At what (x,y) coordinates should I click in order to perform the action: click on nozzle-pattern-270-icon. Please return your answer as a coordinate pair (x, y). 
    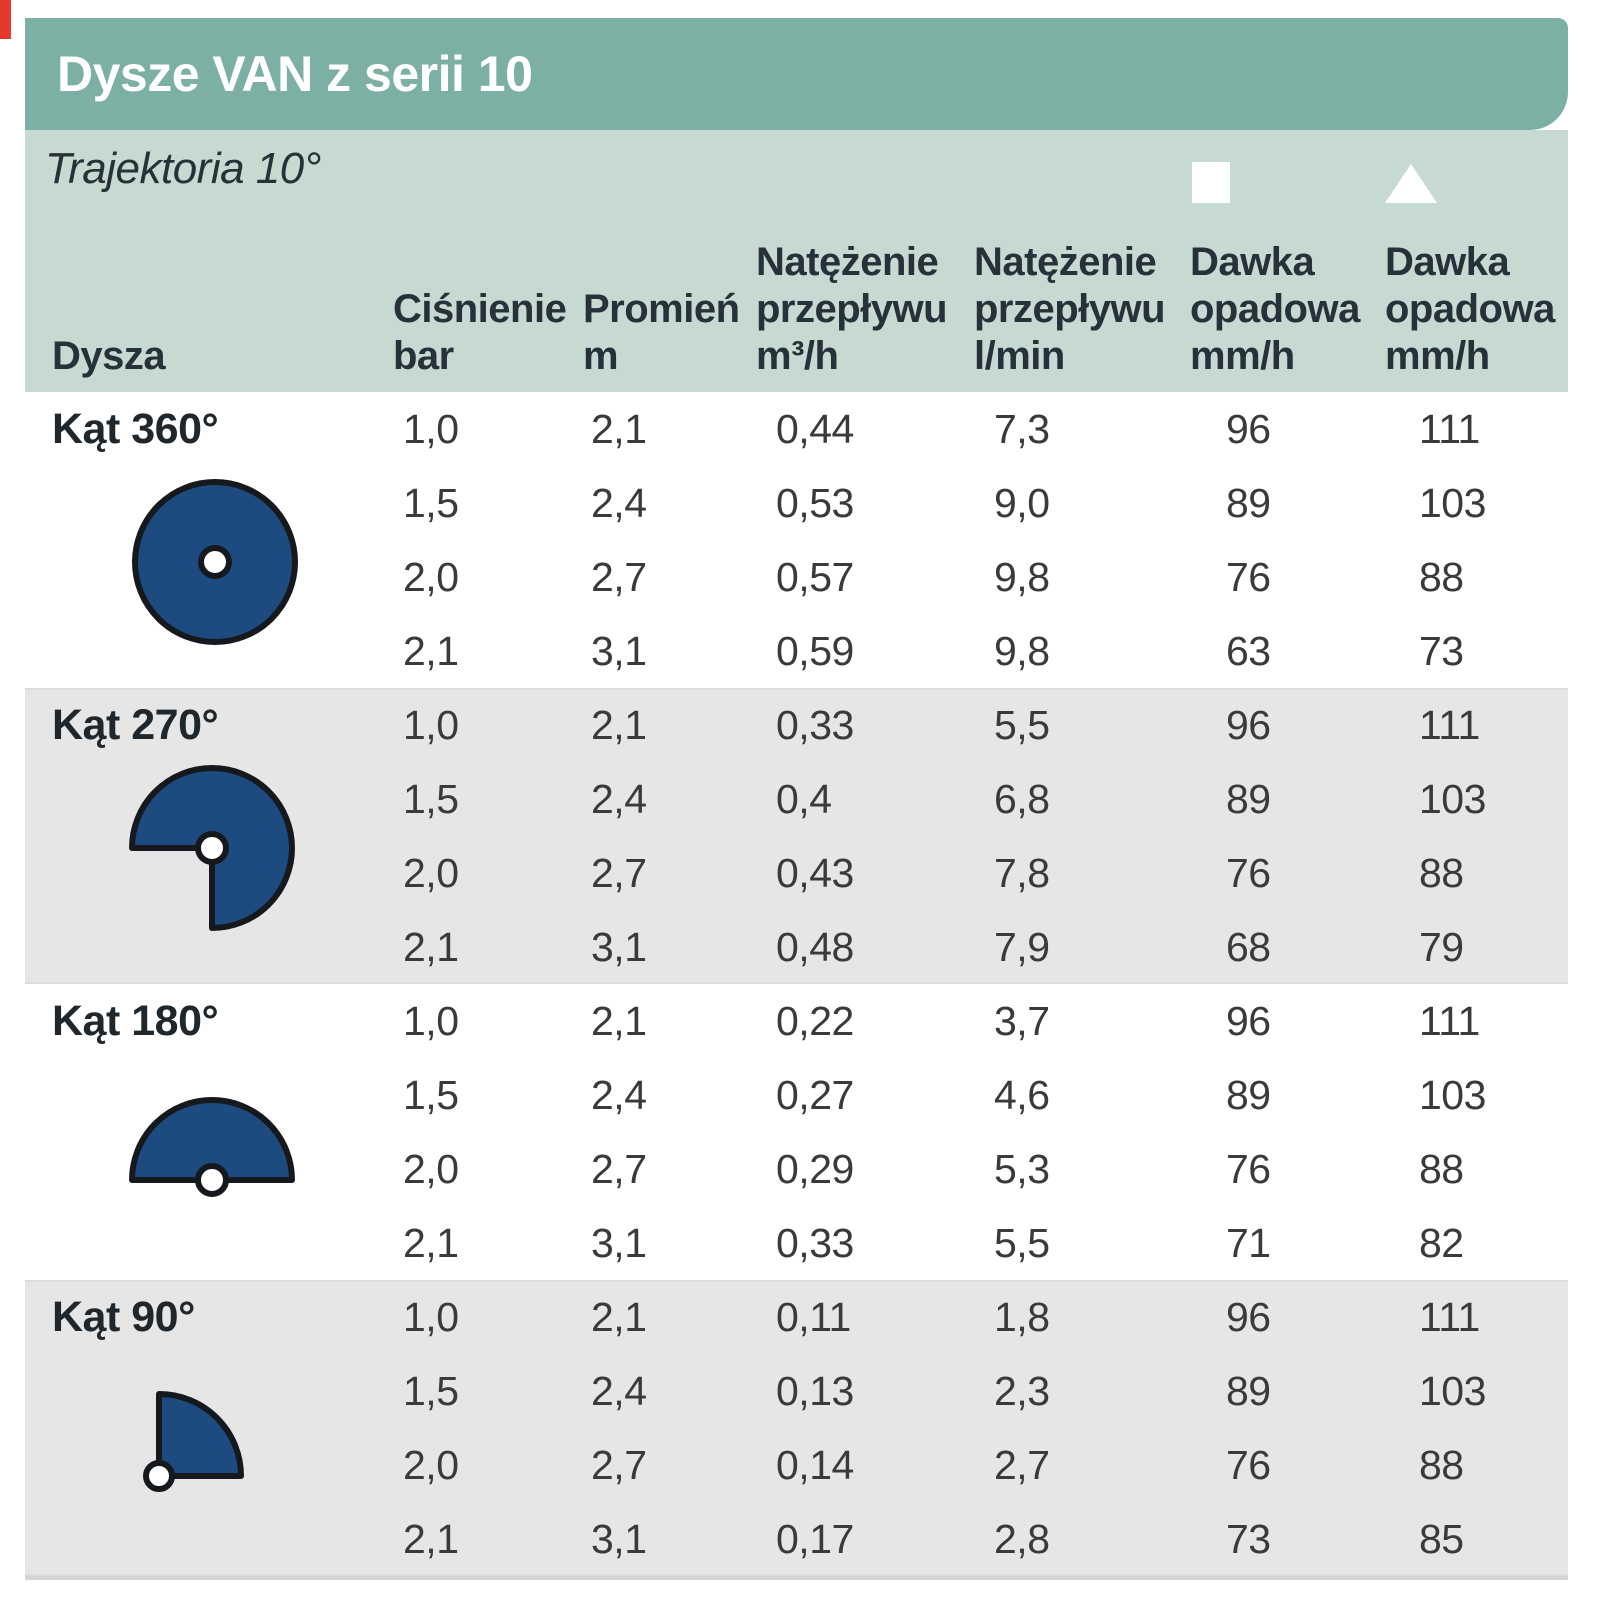
    Looking at the image, I should click on (212, 848).